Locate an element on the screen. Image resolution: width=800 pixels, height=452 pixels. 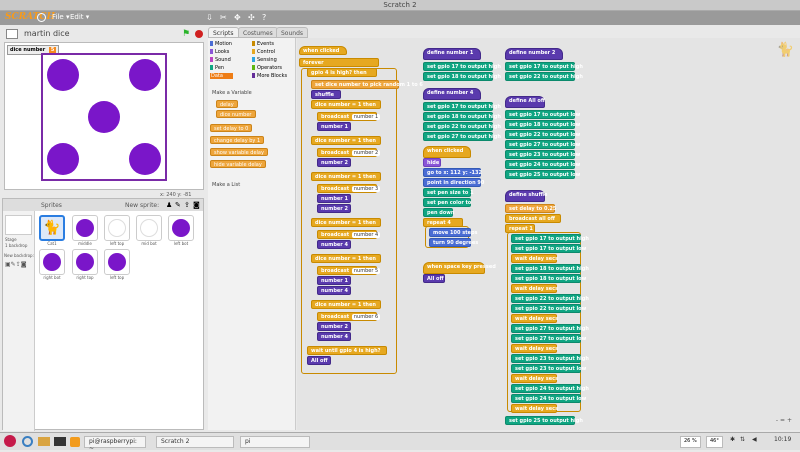
zoom-out-icon: - is located at coordinates (777, 420).